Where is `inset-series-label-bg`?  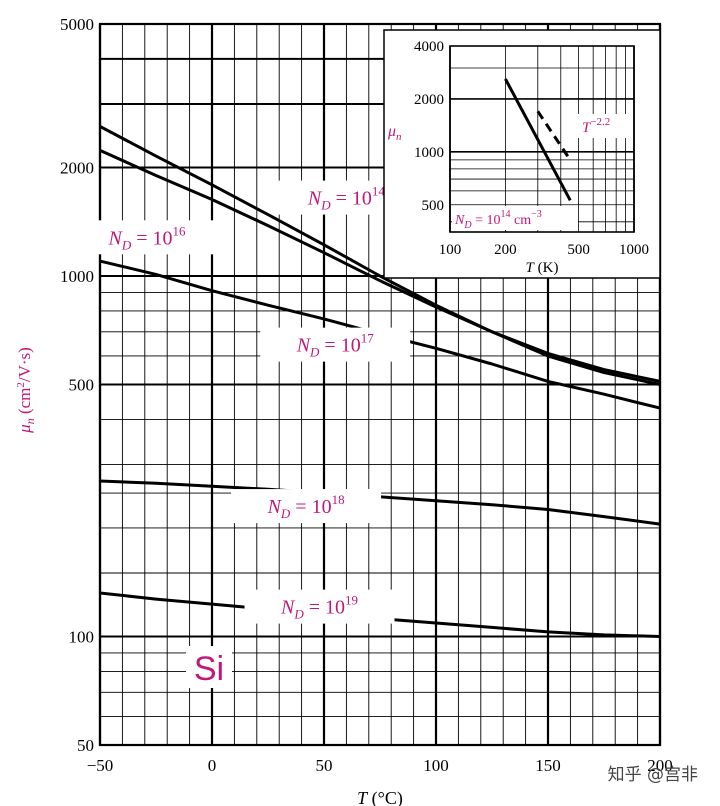 inset-series-label-bg is located at coordinates (515, 218).